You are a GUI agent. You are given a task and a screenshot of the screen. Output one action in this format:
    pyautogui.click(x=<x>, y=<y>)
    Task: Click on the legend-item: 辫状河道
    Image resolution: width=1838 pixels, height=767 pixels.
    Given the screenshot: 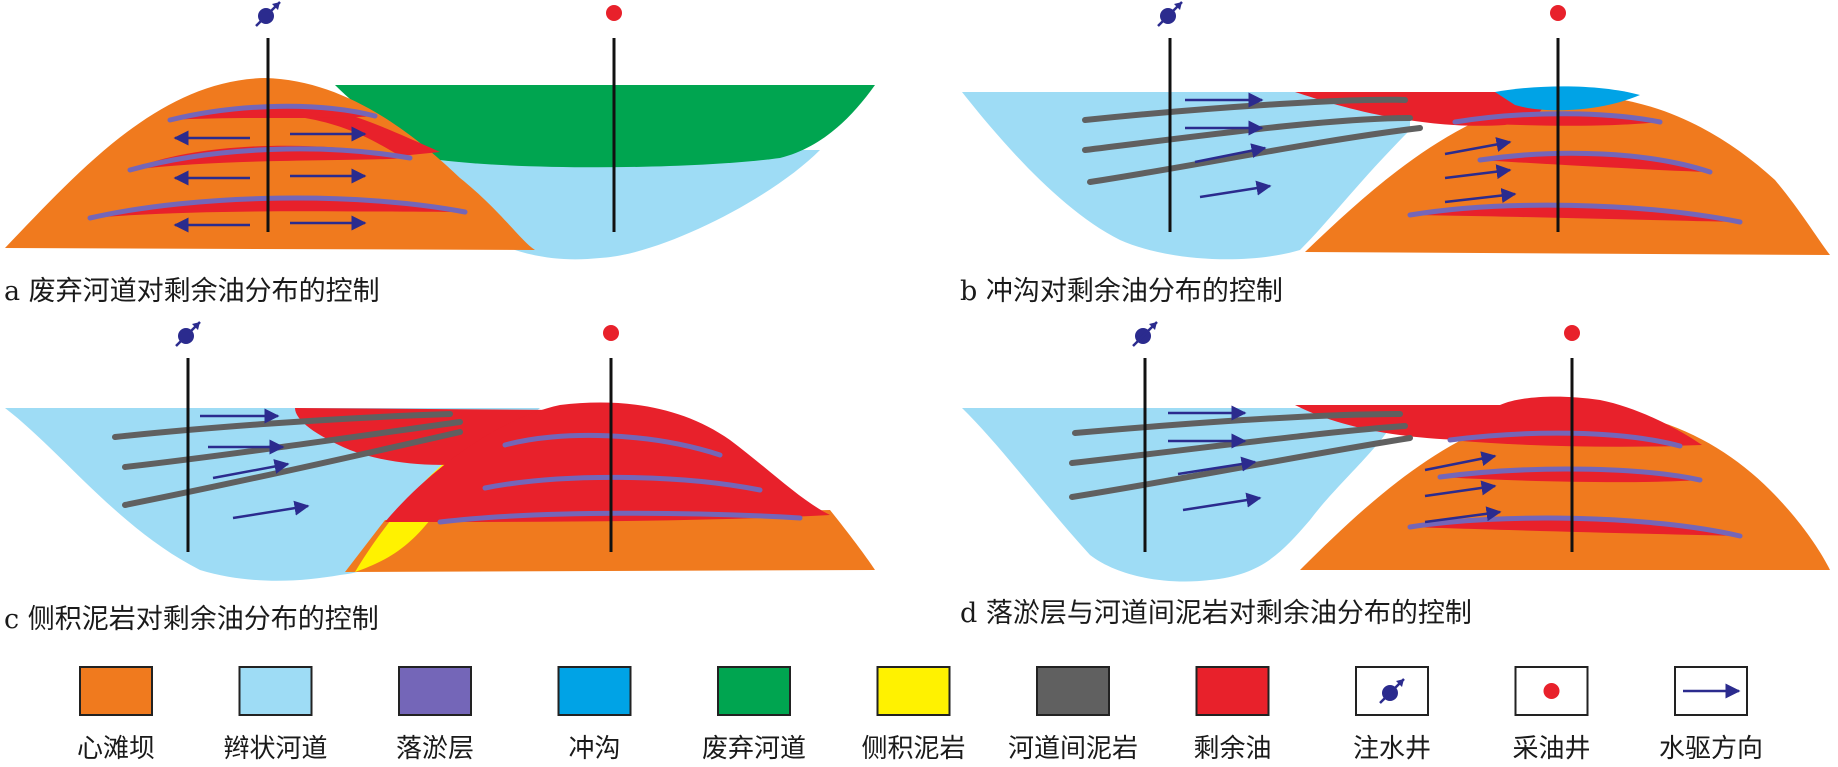 What is the action you would take?
    pyautogui.click(x=275, y=715)
    